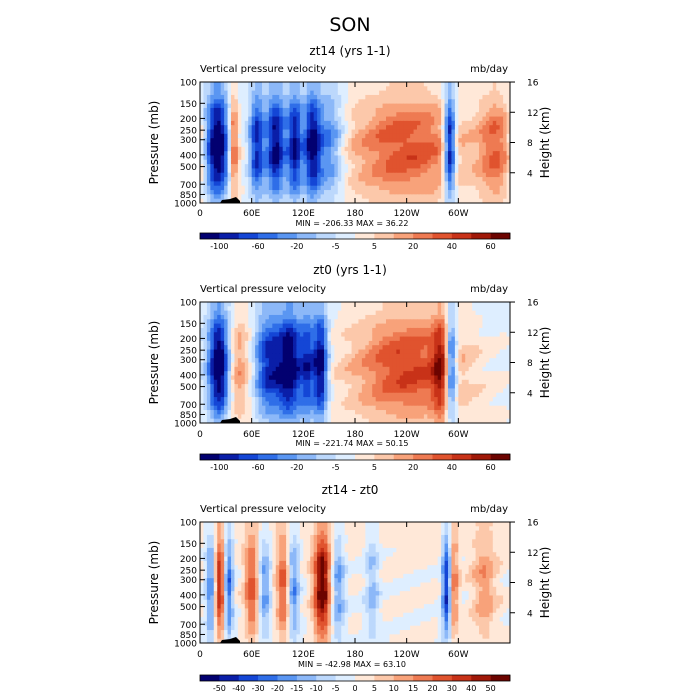 This screenshot has height=700, width=700. I want to click on x-tick-label: 60E, so click(251, 214).